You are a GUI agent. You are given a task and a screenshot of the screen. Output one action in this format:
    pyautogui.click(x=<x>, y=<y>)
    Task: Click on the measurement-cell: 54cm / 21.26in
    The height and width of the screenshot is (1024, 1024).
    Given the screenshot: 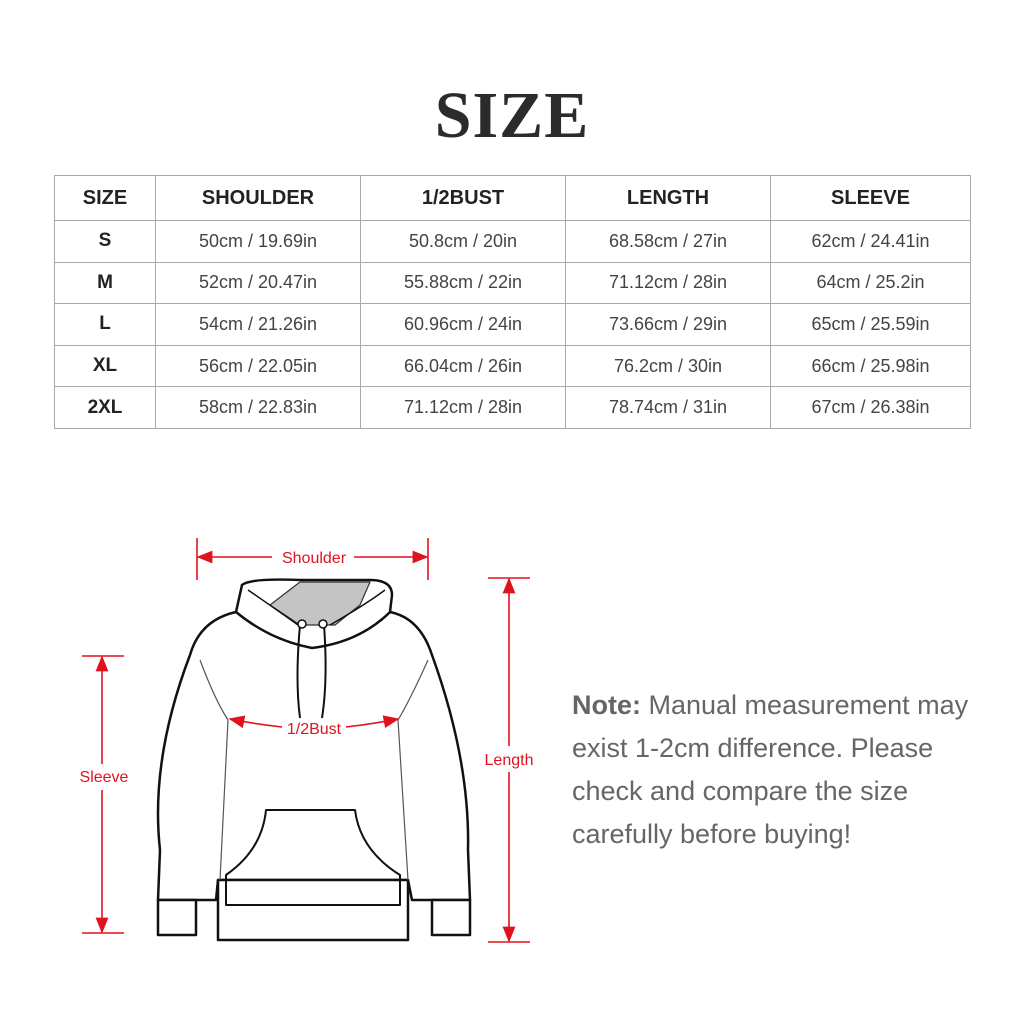 What is the action you would take?
    pyautogui.click(x=258, y=324)
    